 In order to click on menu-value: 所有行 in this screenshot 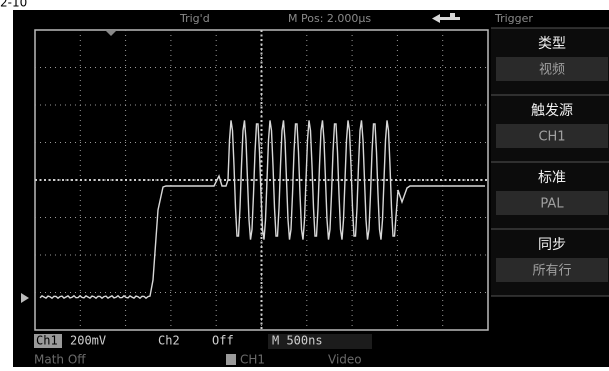, I will do `click(551, 271)`.